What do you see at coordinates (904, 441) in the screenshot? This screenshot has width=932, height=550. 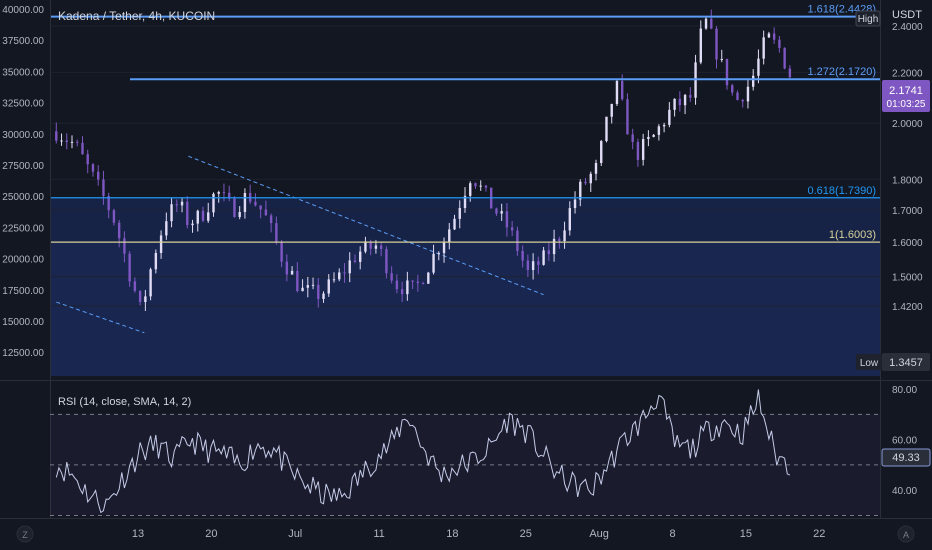 I see `rsi-axis: 80.00 60.00 40.00` at bounding box center [904, 441].